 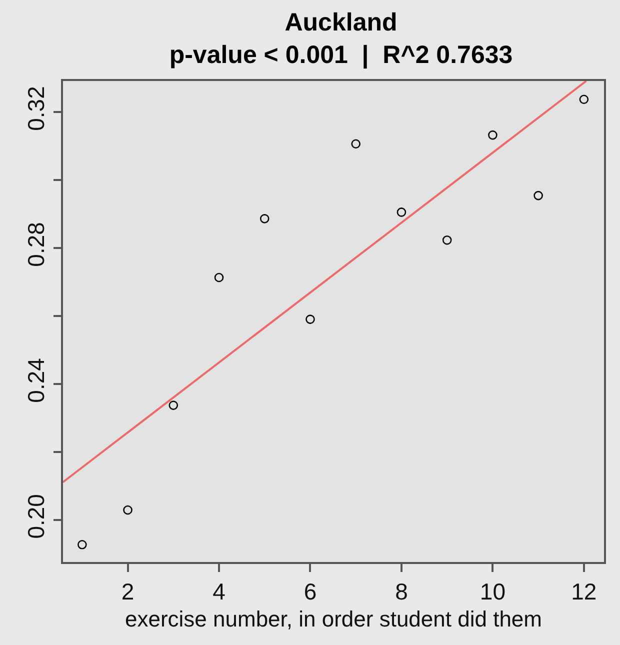 I want to click on x-tick-label: 2, so click(x=127, y=591).